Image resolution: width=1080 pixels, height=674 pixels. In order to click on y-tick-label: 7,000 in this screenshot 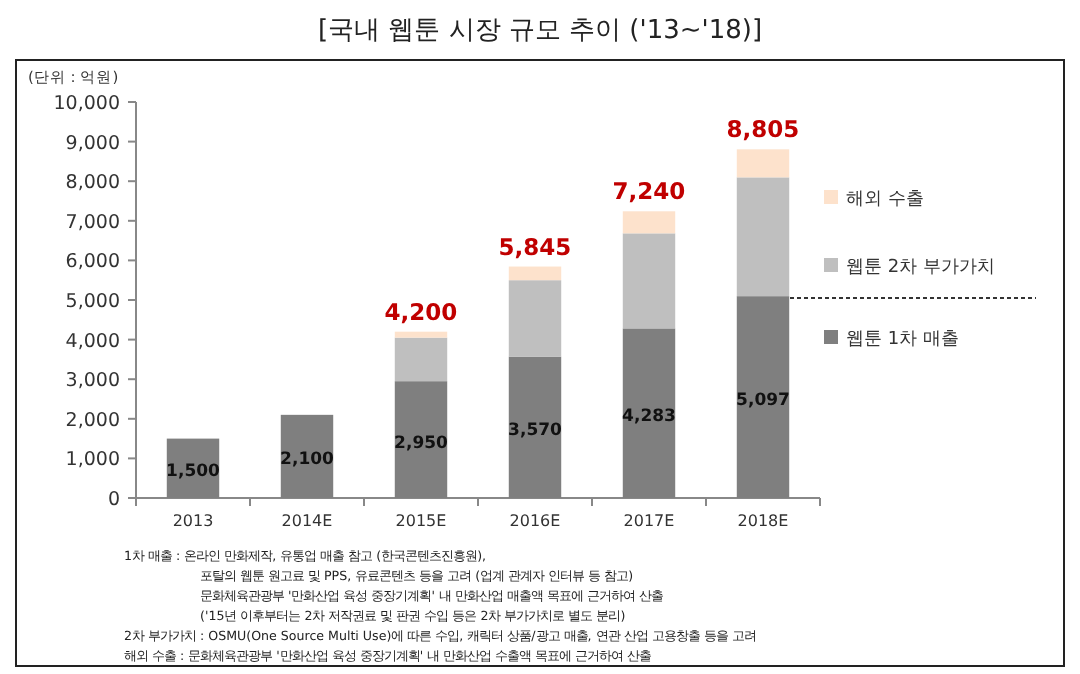, I will do `click(92, 222)`.